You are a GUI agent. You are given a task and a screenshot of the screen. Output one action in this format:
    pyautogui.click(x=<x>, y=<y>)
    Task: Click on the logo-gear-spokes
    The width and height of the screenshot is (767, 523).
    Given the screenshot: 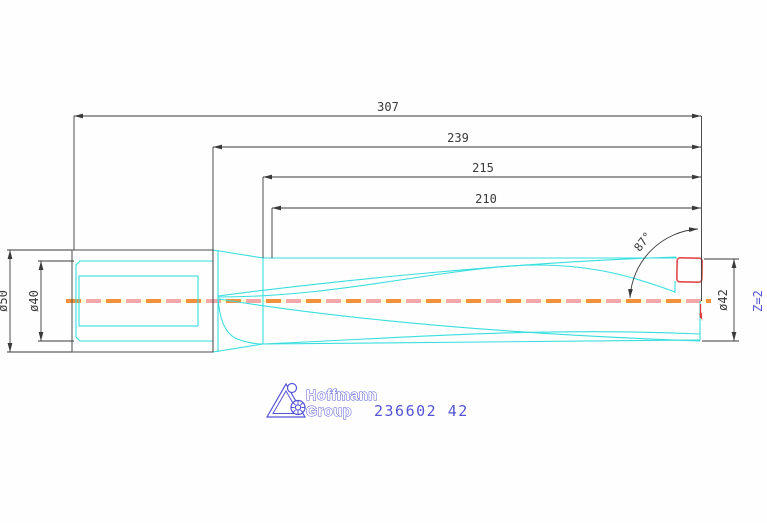 What is the action you would take?
    pyautogui.click(x=298, y=407)
    